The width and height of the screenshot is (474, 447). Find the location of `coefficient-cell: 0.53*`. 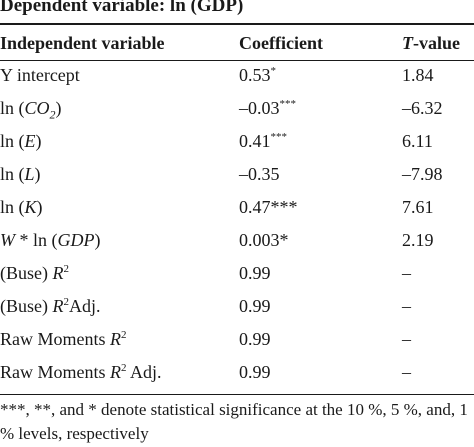

coefficient-cell: 0.53* is located at coordinates (258, 75).